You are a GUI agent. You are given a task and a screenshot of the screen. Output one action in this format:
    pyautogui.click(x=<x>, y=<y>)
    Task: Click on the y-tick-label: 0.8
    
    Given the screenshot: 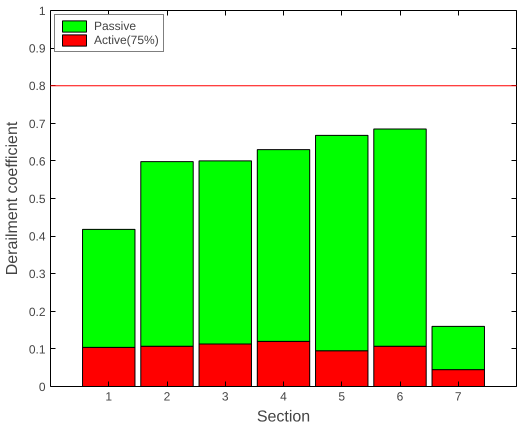 What is the action you would take?
    pyautogui.click(x=37, y=86)
    